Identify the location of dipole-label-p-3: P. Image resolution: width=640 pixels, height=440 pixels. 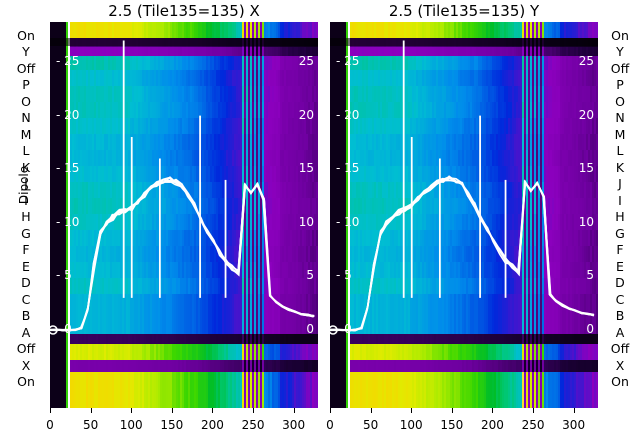
(620, 85).